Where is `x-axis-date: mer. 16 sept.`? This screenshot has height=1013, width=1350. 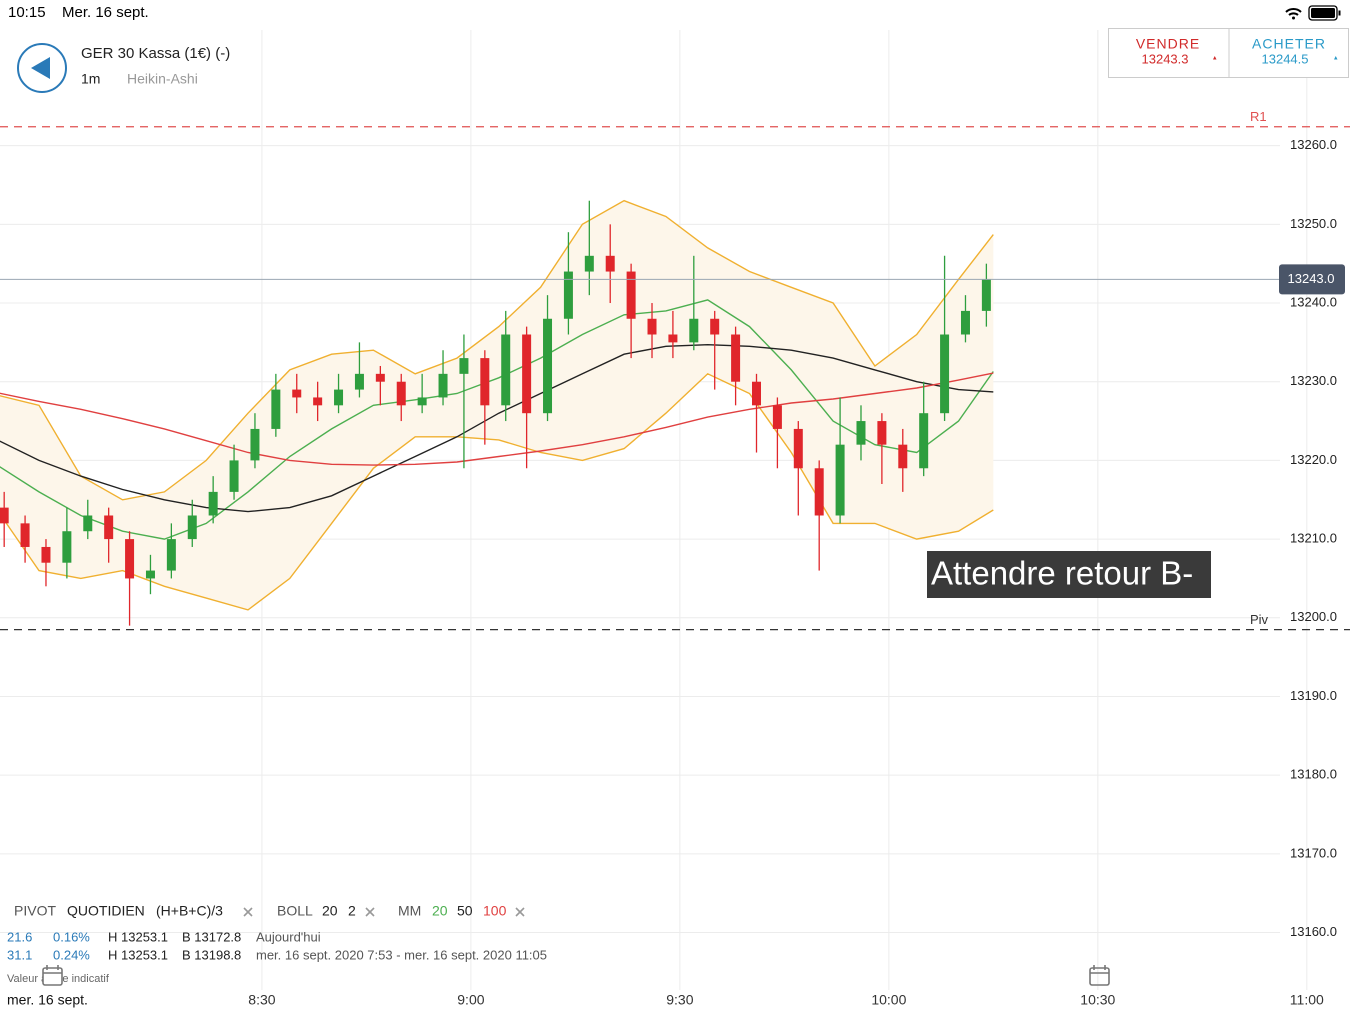 x-axis-date: mer. 16 sept. is located at coordinates (47, 1000).